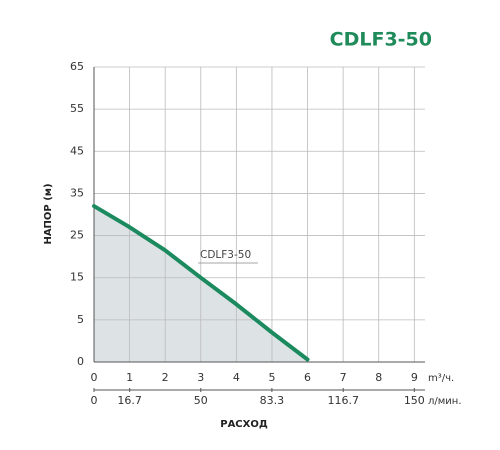 The image size is (500, 450). What do you see at coordinates (77, 235) in the screenshot?
I see `y-tick-label: 25` at bounding box center [77, 235].